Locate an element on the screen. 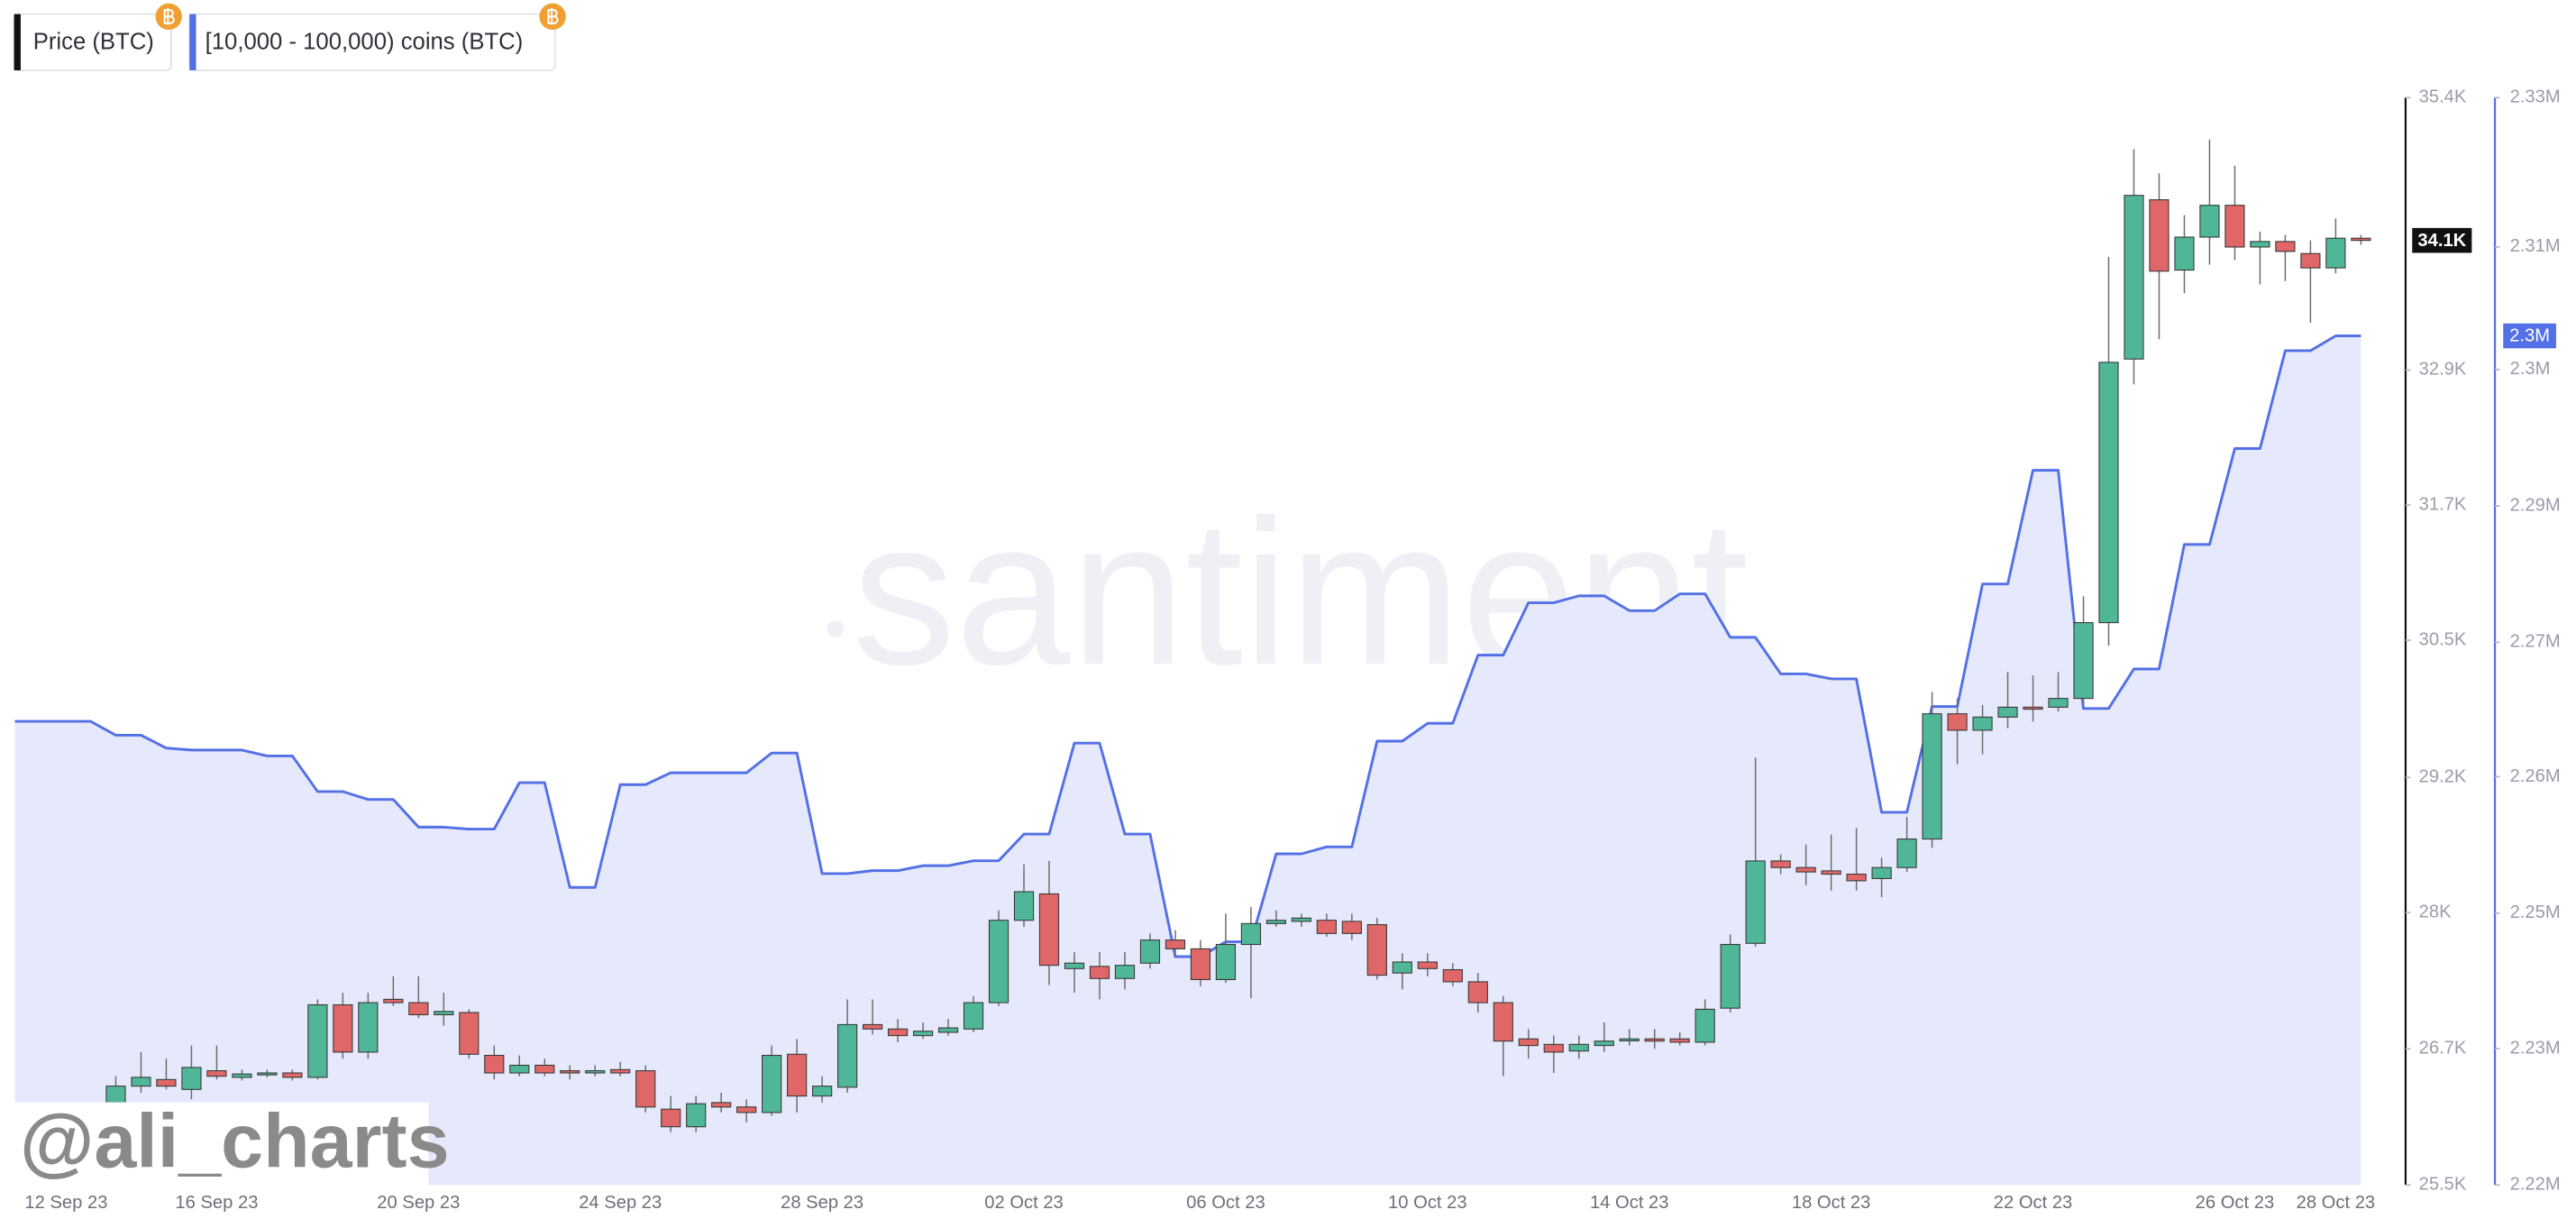 The width and height of the screenshot is (2576, 1228). y-tick-label: 29.2K is located at coordinates (2443, 777).